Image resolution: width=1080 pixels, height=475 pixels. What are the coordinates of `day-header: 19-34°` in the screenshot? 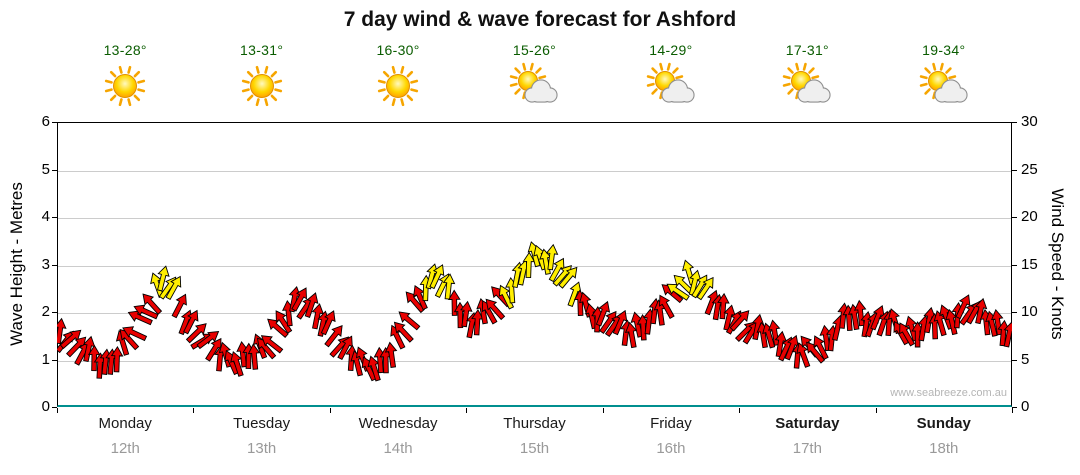 It's located at (944, 79).